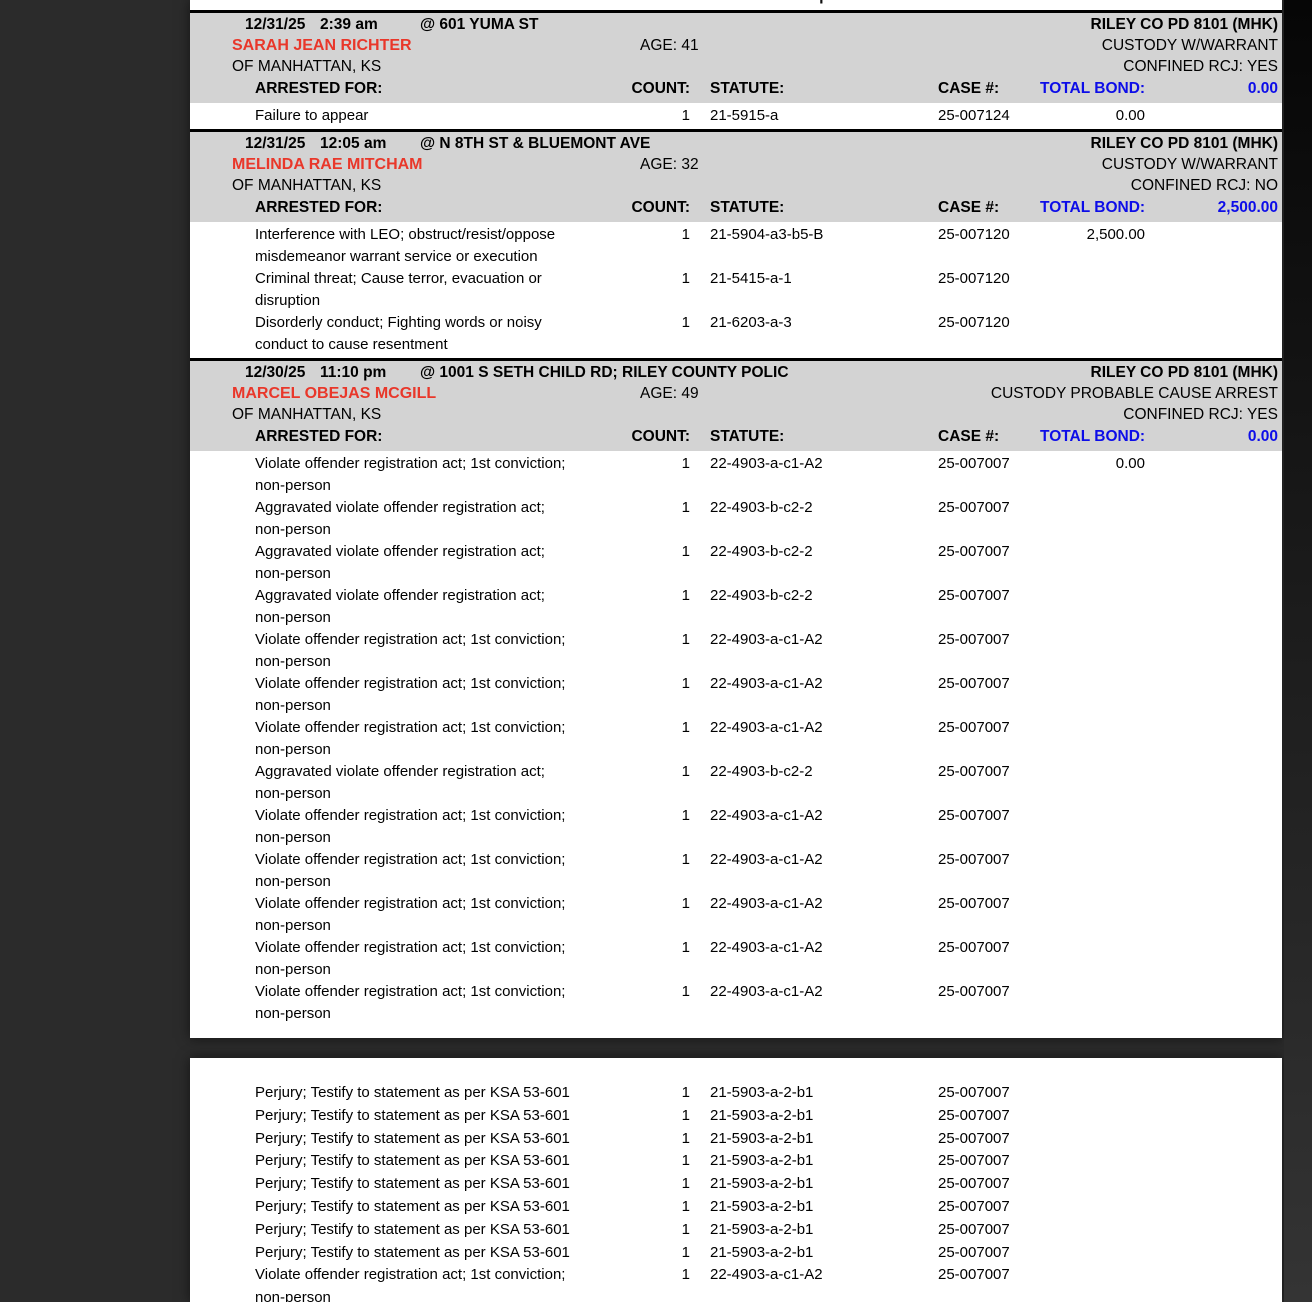 This screenshot has width=1312, height=1302. I want to click on arrestee-name: MARCEL OBEJAS MCGILL, so click(334, 393).